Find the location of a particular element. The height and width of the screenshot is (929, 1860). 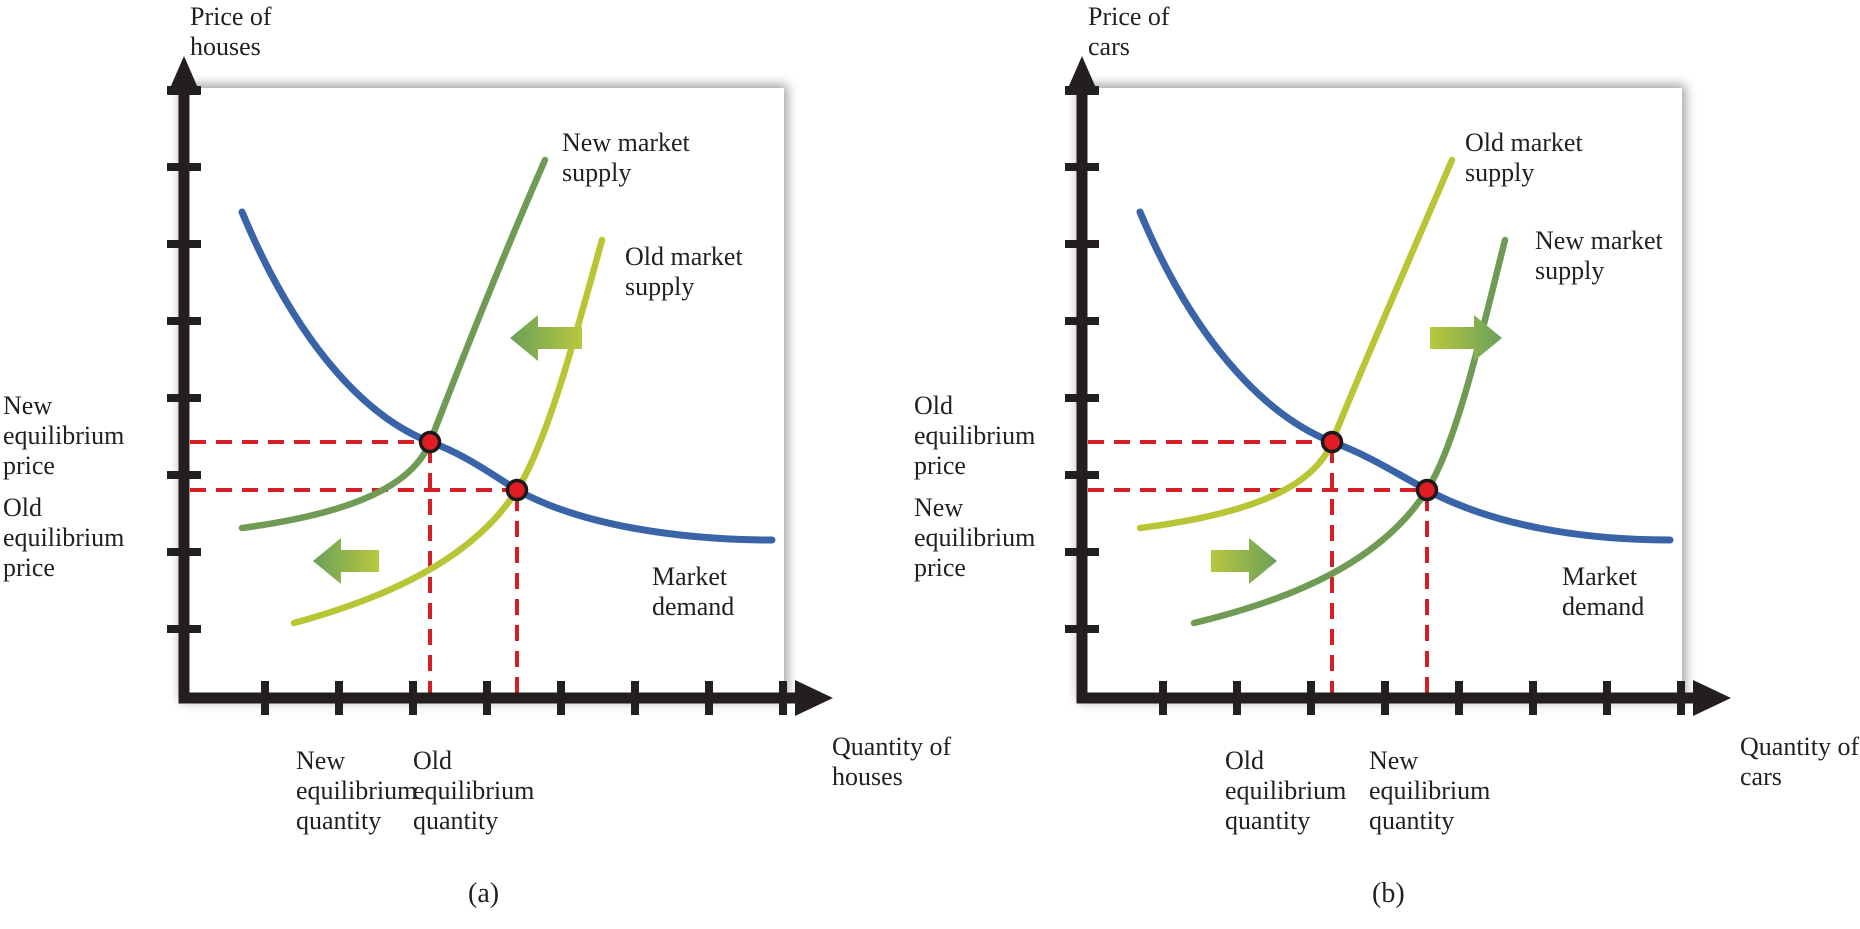

label-x-axis-title-b: Quantity of cars is located at coordinates (1800, 761).